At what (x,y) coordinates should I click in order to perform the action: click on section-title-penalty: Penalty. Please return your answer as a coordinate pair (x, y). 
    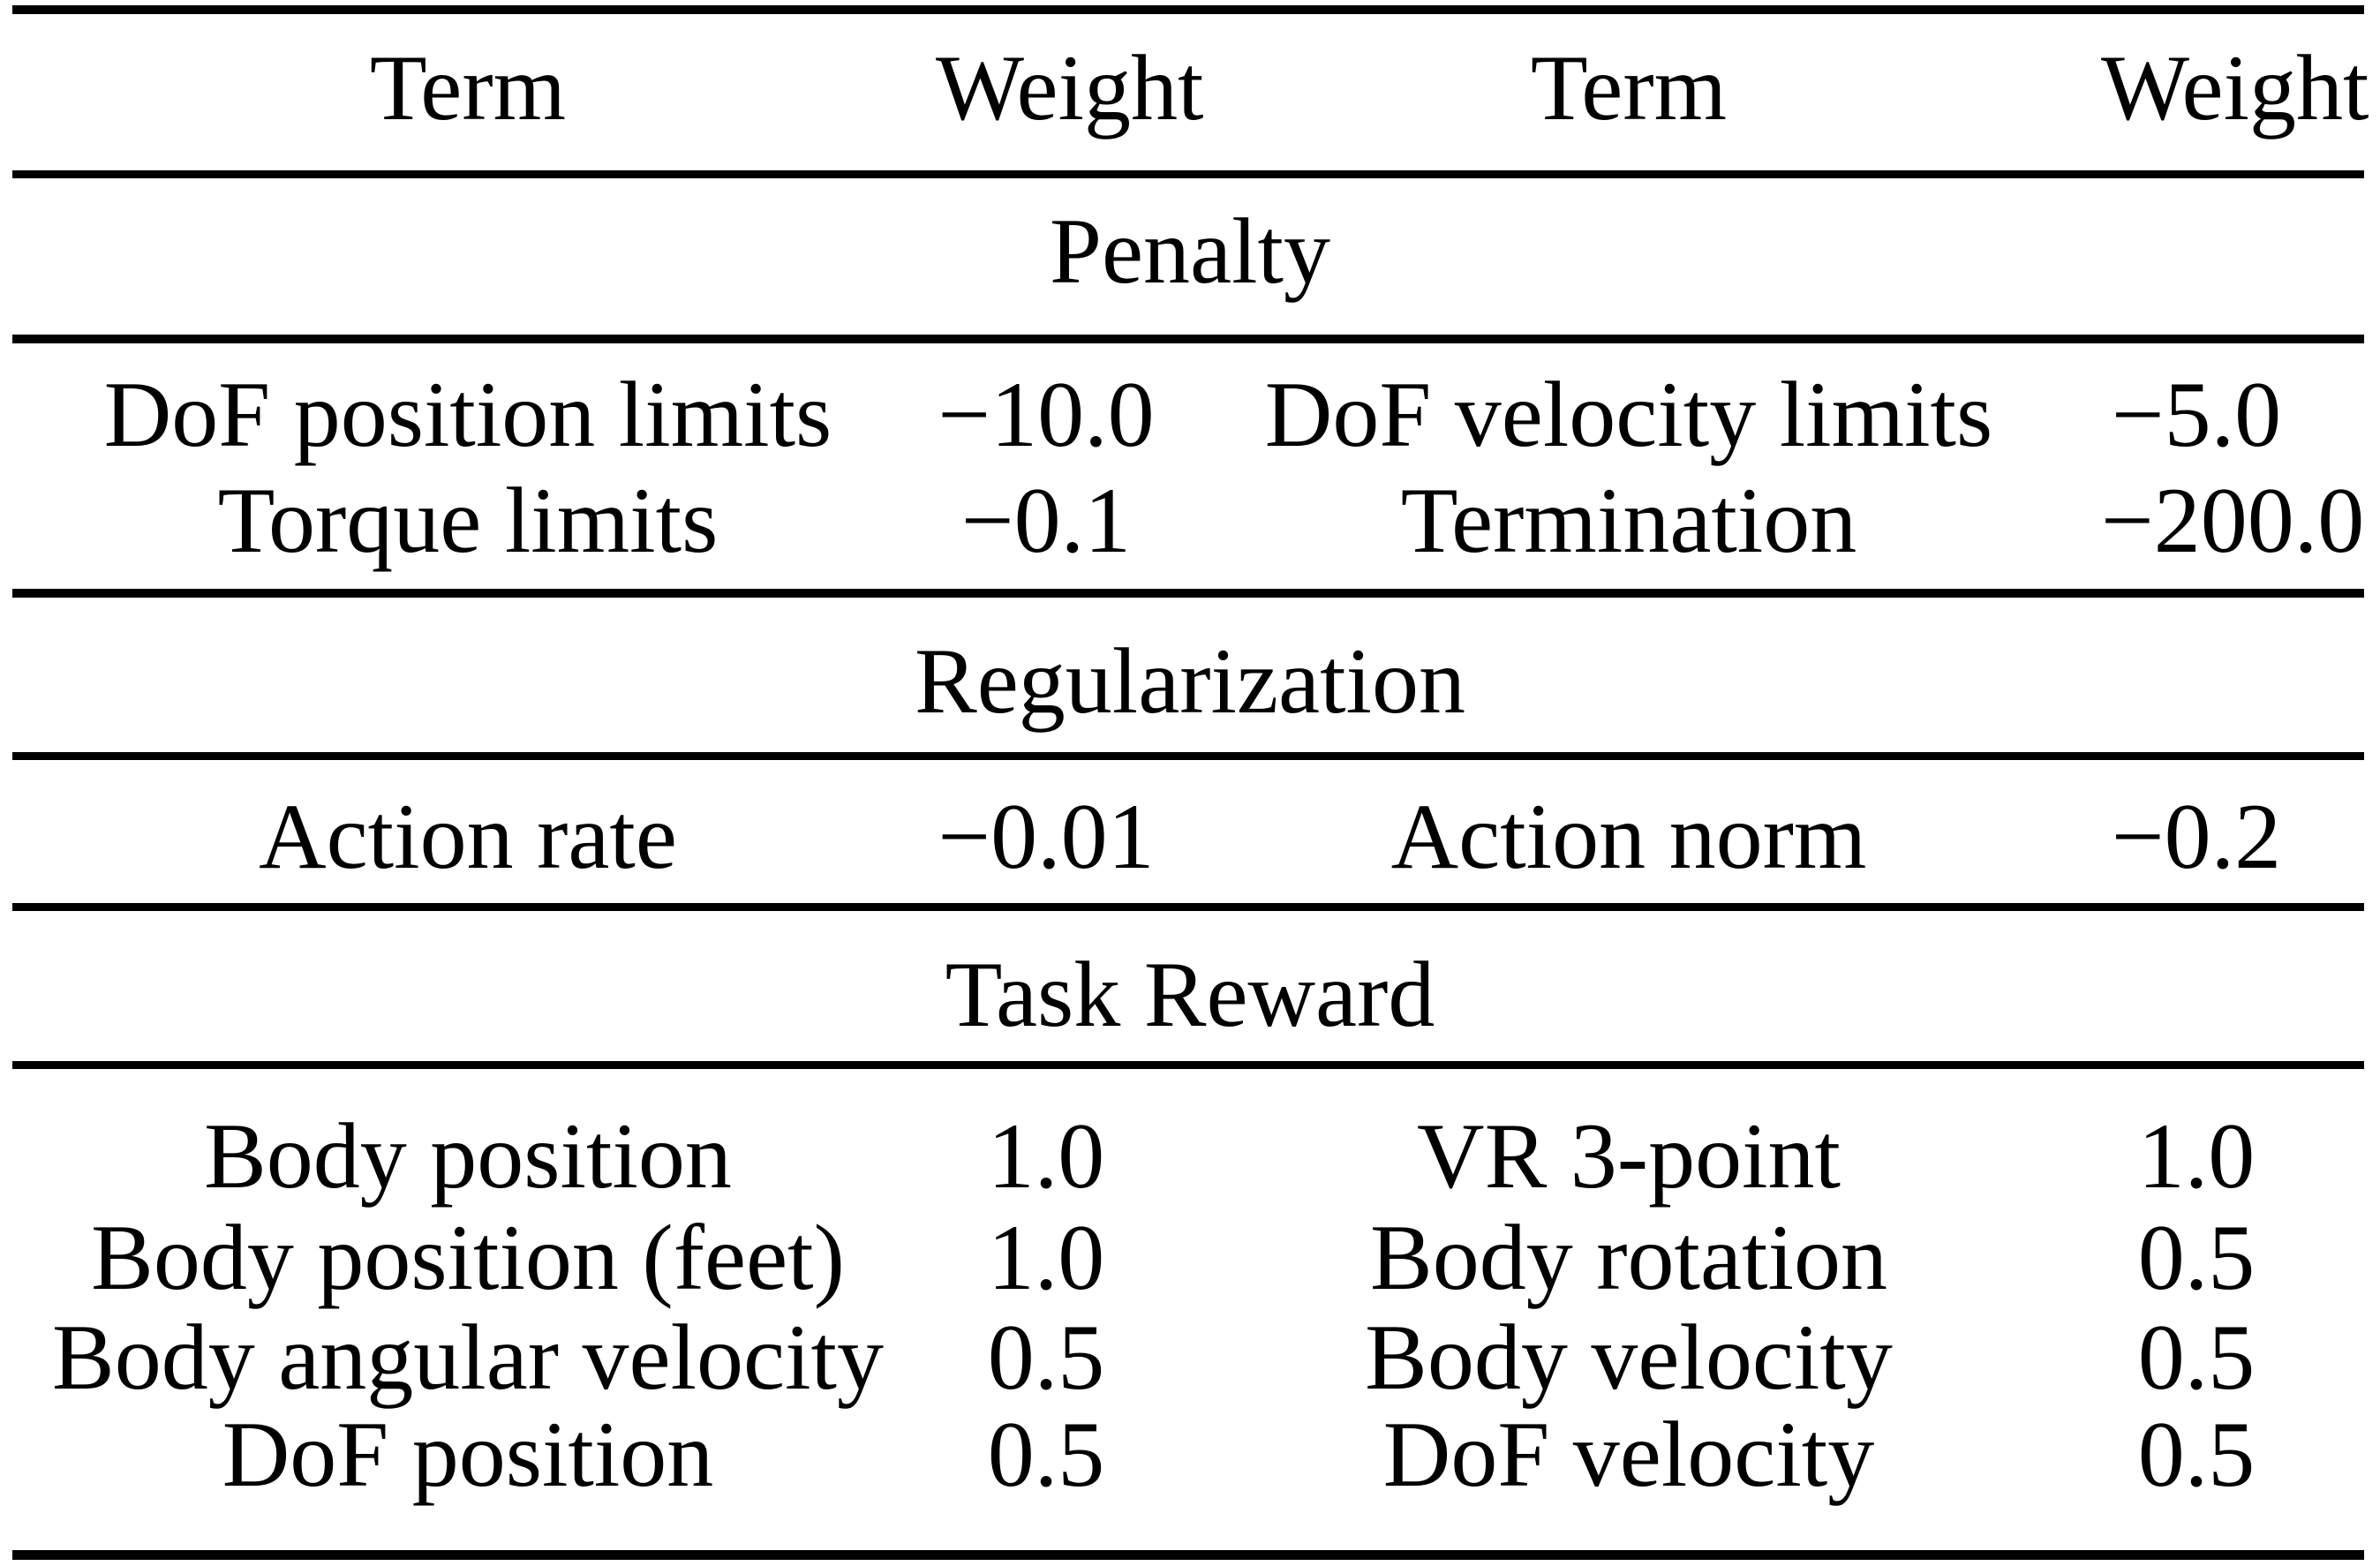
    Looking at the image, I should click on (1190, 252).